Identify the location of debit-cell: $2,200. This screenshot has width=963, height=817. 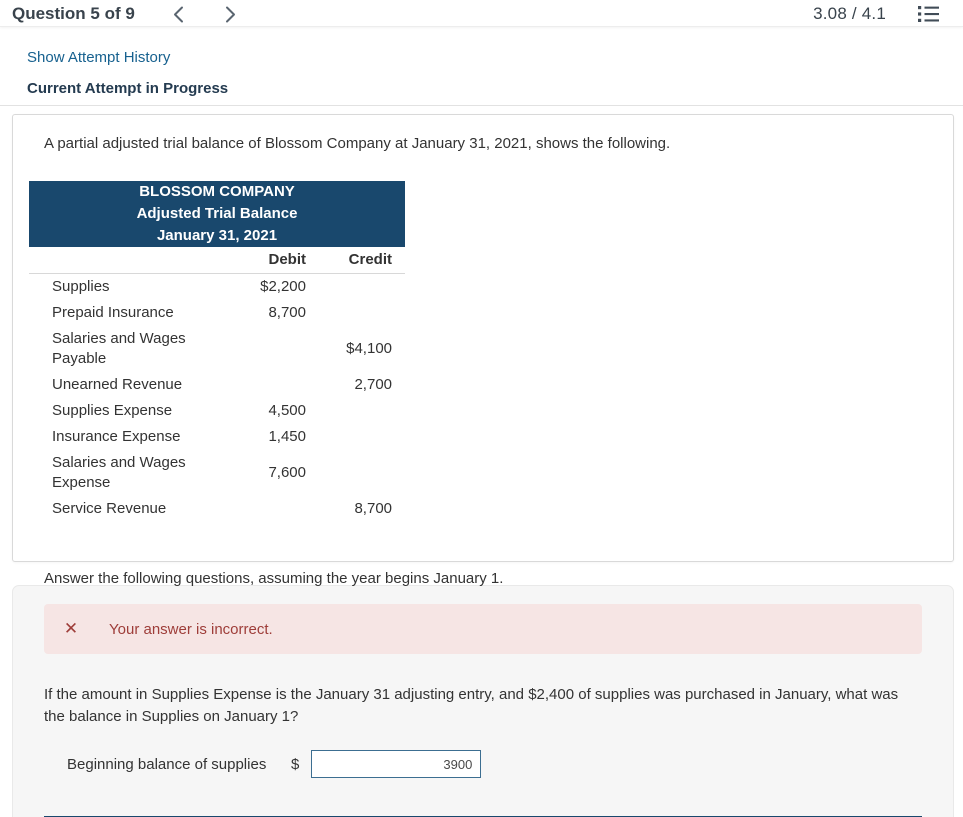
(283, 286).